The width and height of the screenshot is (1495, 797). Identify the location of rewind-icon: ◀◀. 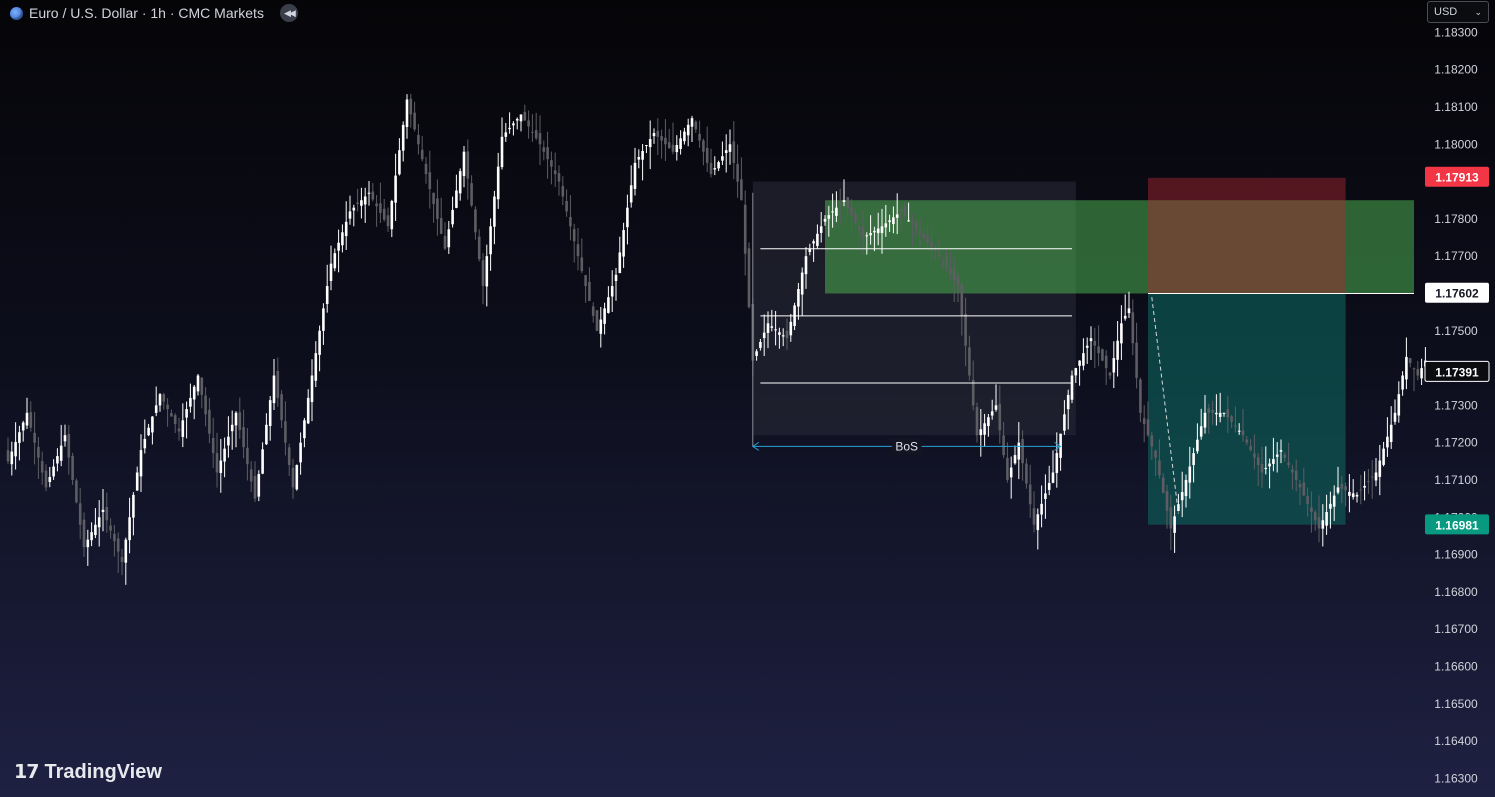
(288, 13).